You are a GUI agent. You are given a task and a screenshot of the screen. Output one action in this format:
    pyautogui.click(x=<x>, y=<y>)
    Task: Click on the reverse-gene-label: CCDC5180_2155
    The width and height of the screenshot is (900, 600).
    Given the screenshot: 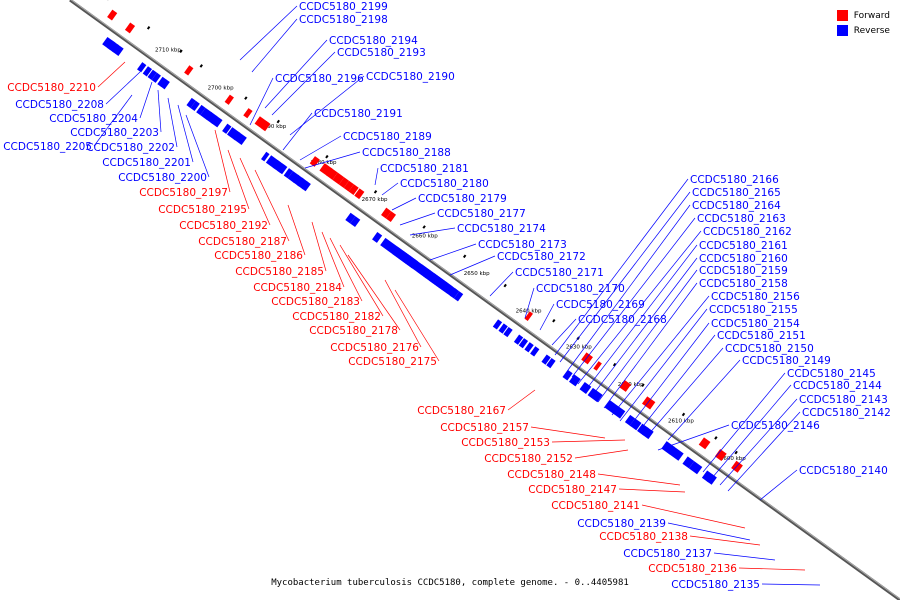 What is the action you would take?
    pyautogui.click(x=753, y=310)
    